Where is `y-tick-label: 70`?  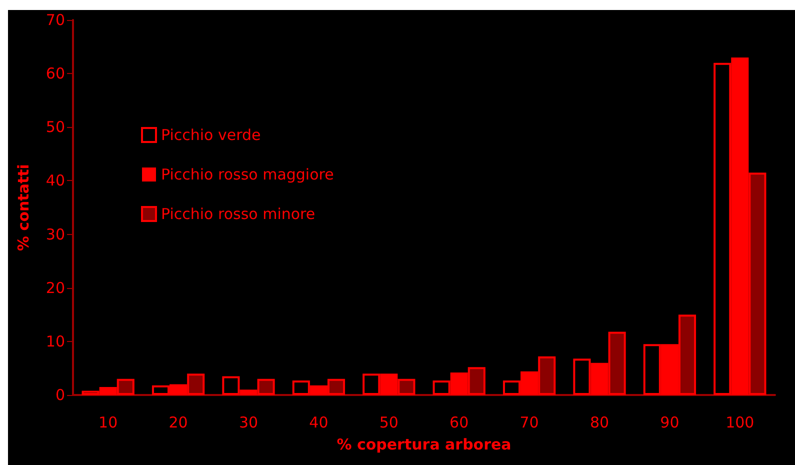 y-tick-label: 70 is located at coordinates (55, 20).